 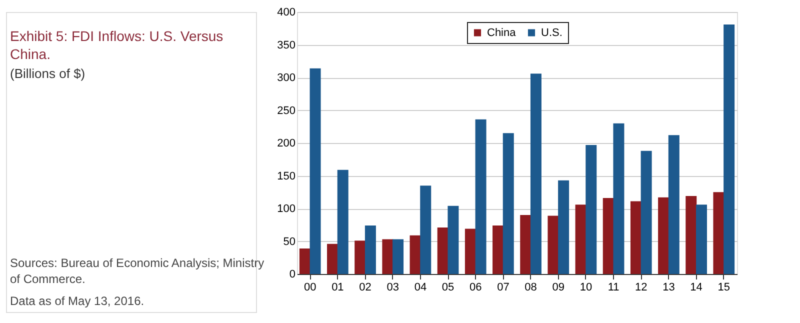 What do you see at coordinates (310, 288) in the screenshot?
I see `x-tick-label: 00` at bounding box center [310, 288].